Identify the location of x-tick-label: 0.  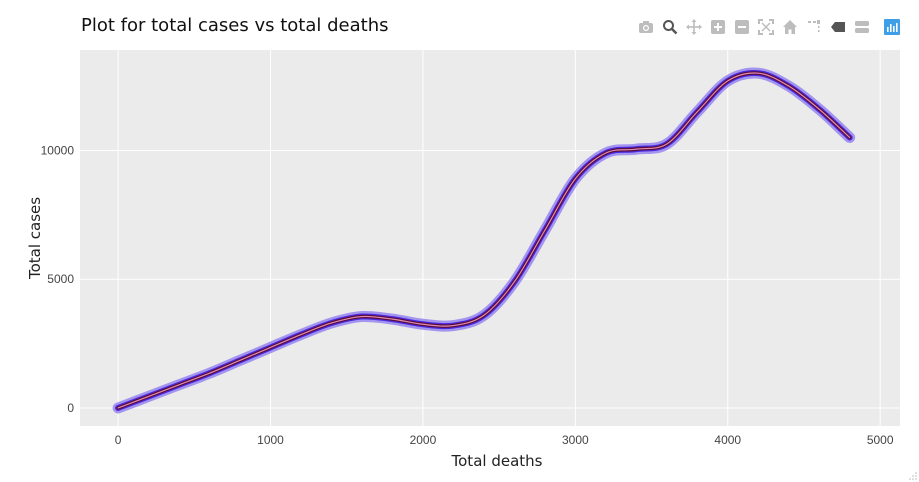
(118, 440).